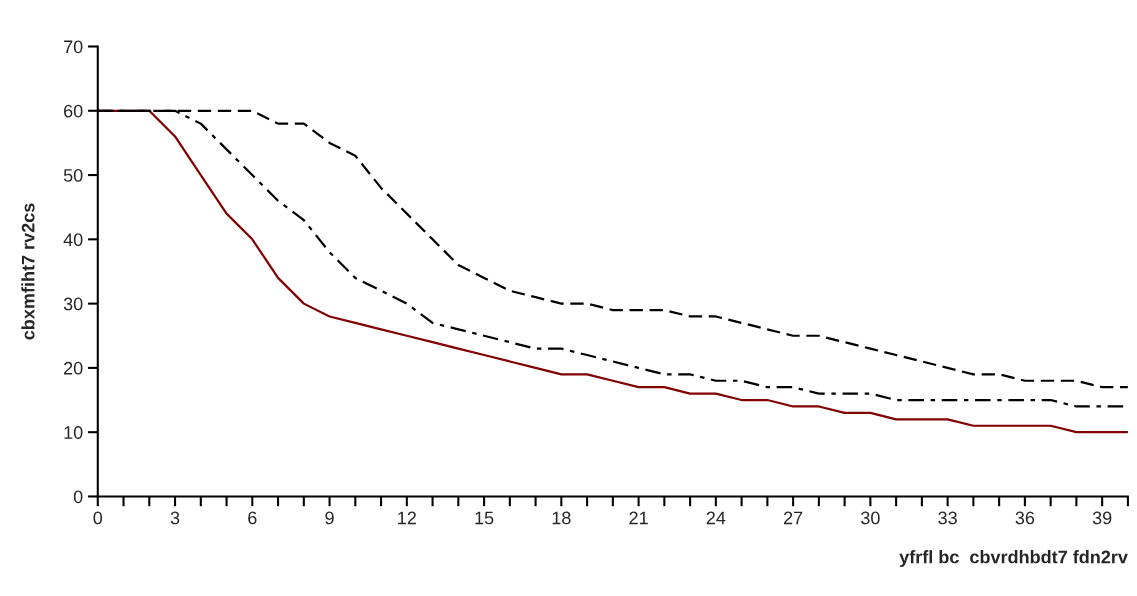 This screenshot has height=596, width=1137. Describe the element at coordinates (947, 518) in the screenshot. I see `x-tick-label: 33` at that location.